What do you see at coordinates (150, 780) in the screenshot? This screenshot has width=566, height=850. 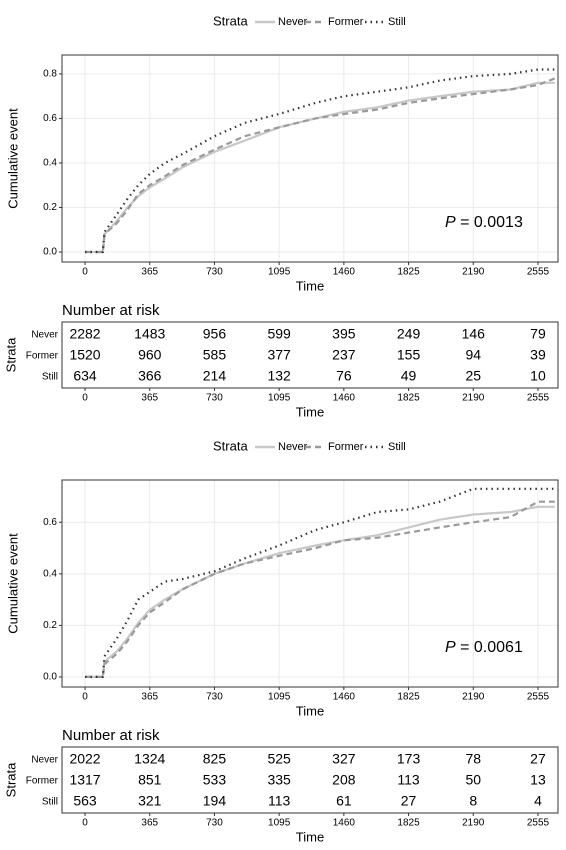 I see `risk-count: 851` at bounding box center [150, 780].